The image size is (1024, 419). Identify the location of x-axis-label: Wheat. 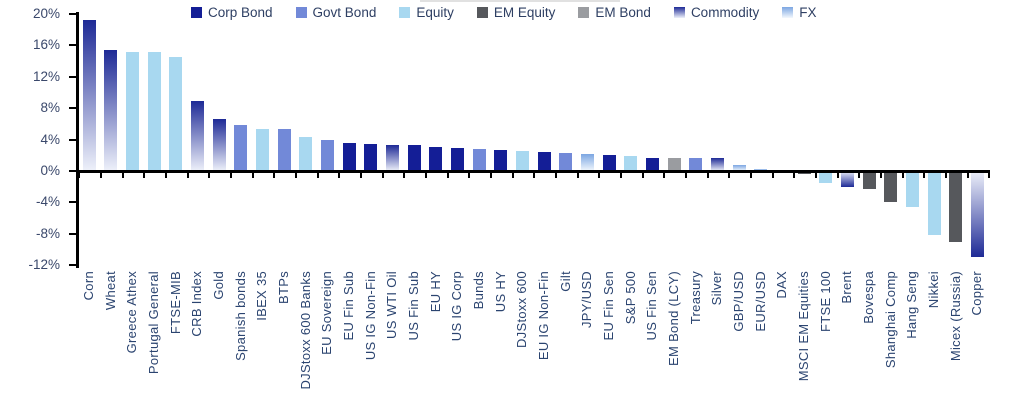
(110, 291).